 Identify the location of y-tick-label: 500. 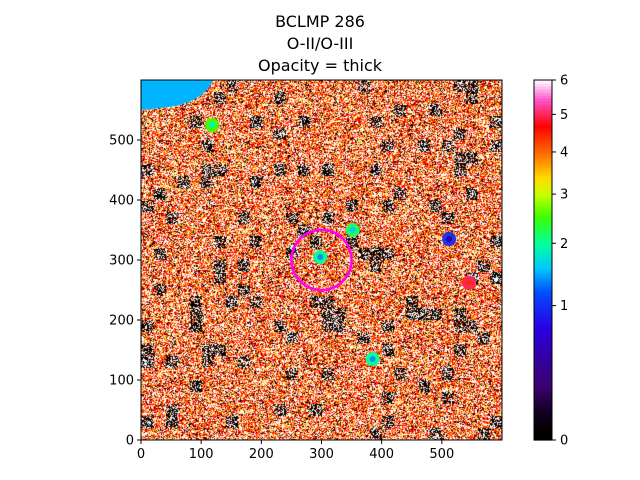
(121, 141).